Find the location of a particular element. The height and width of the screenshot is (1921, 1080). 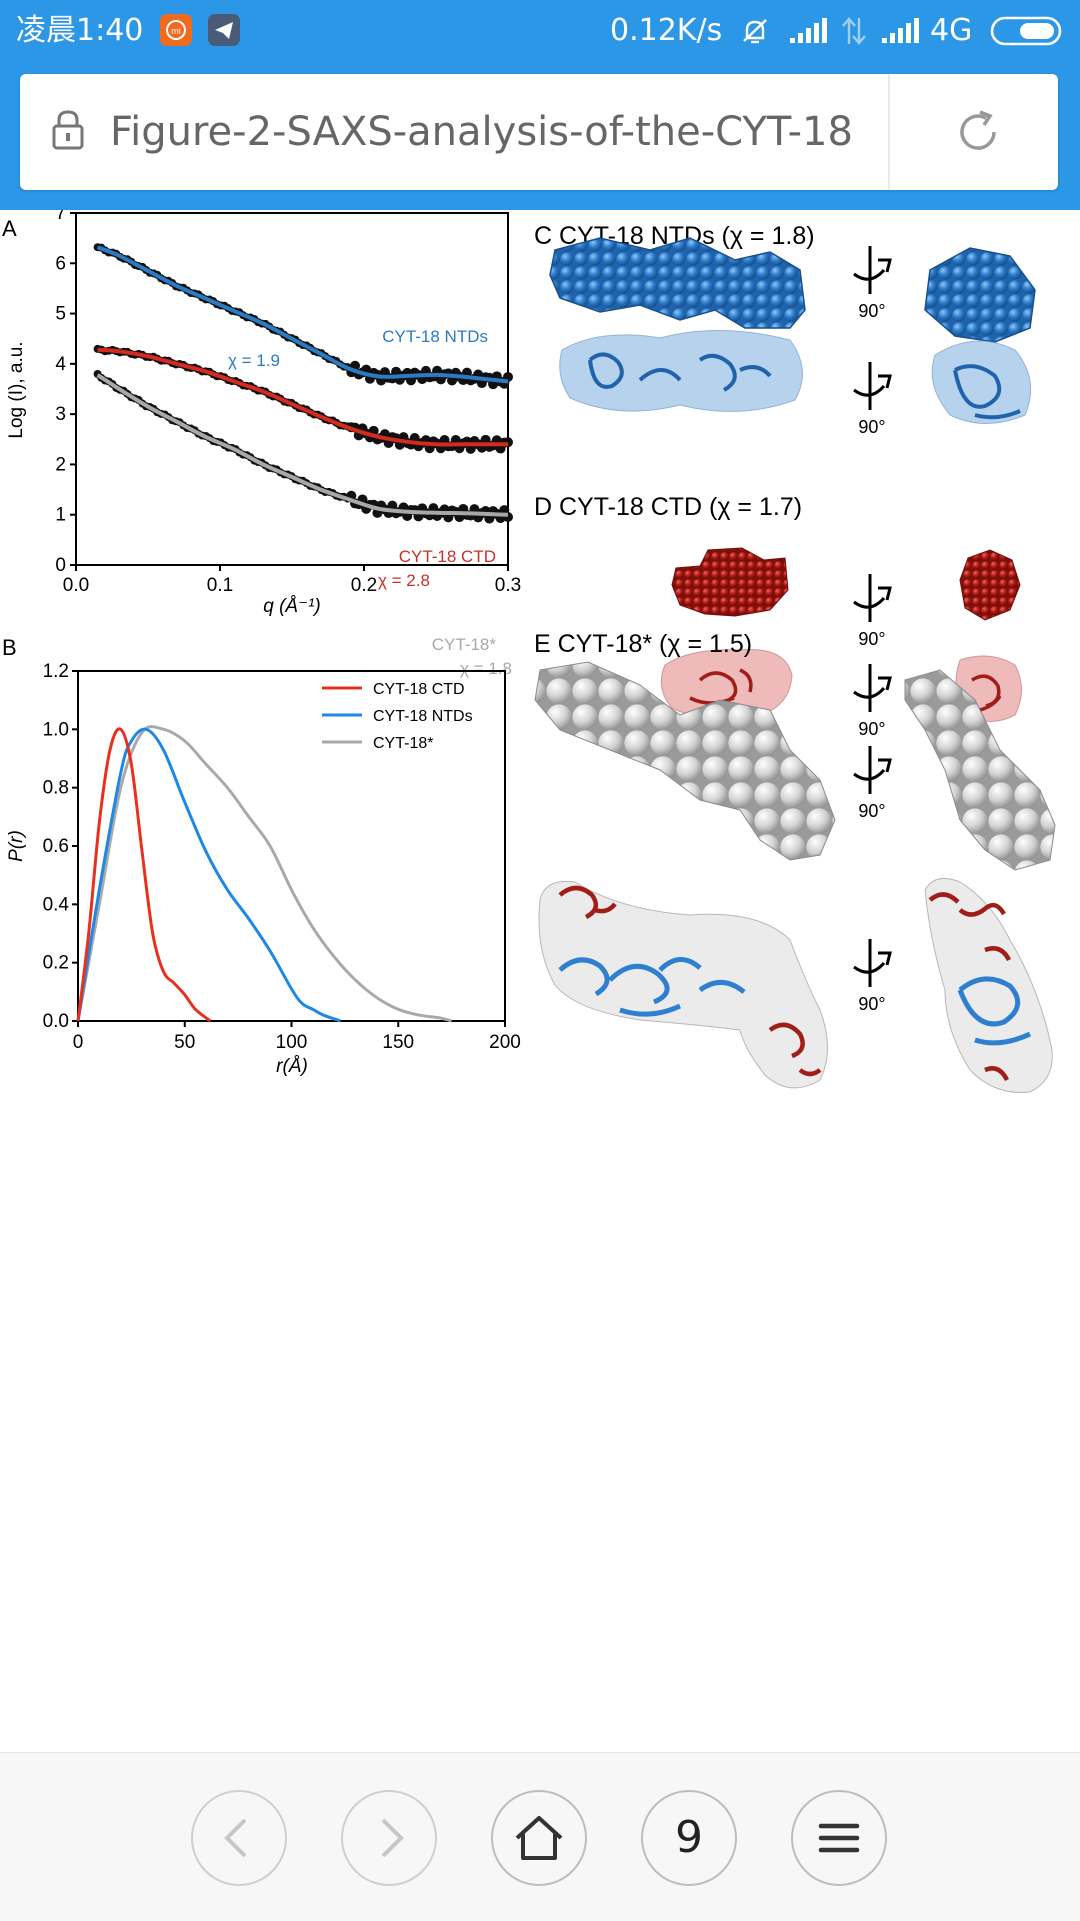

lock-icon is located at coordinates (68, 130).